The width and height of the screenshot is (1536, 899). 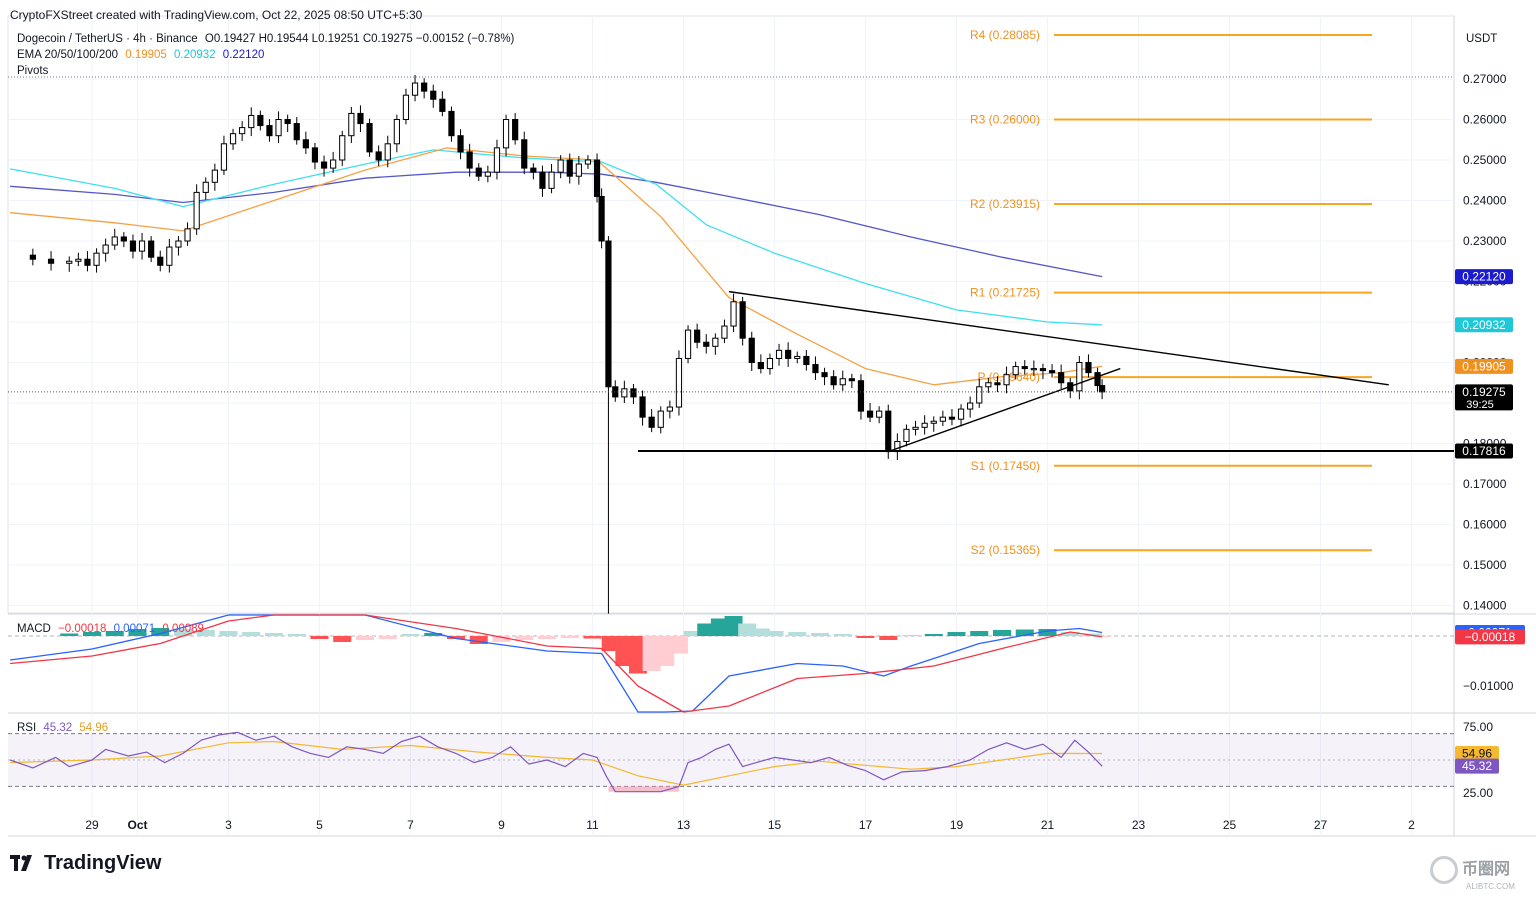 What do you see at coordinates (1321, 825) in the screenshot?
I see `date-tick-label: 27` at bounding box center [1321, 825].